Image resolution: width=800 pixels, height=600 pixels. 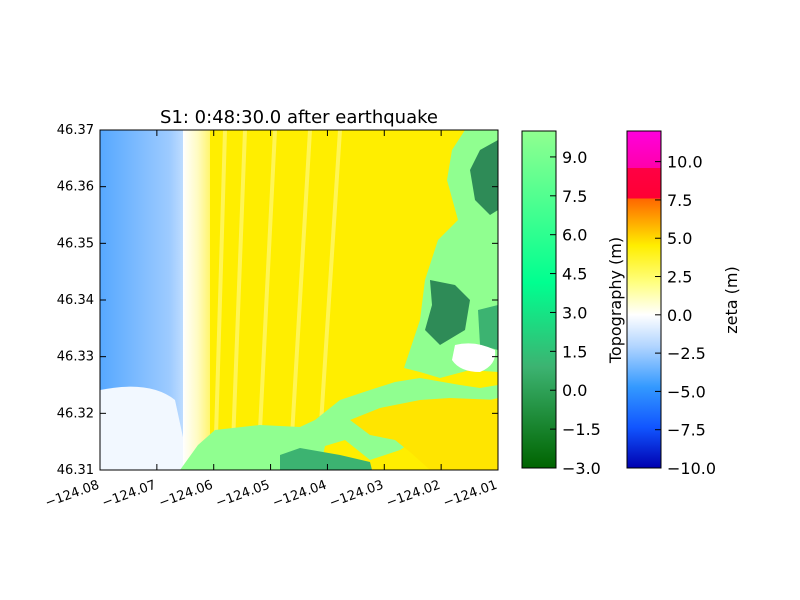 What do you see at coordinates (129, 494) in the screenshot?
I see `x-tick-label: −124.07` at bounding box center [129, 494].